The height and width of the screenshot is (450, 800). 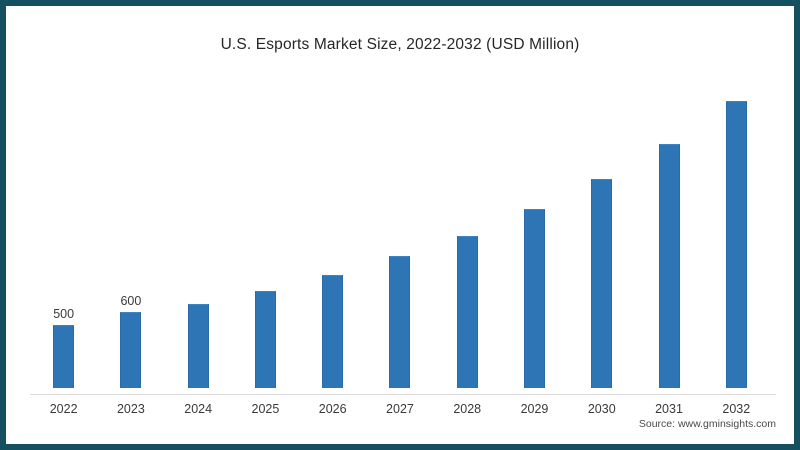 I want to click on x-axis-tick-label: 2025, so click(x=265, y=409).